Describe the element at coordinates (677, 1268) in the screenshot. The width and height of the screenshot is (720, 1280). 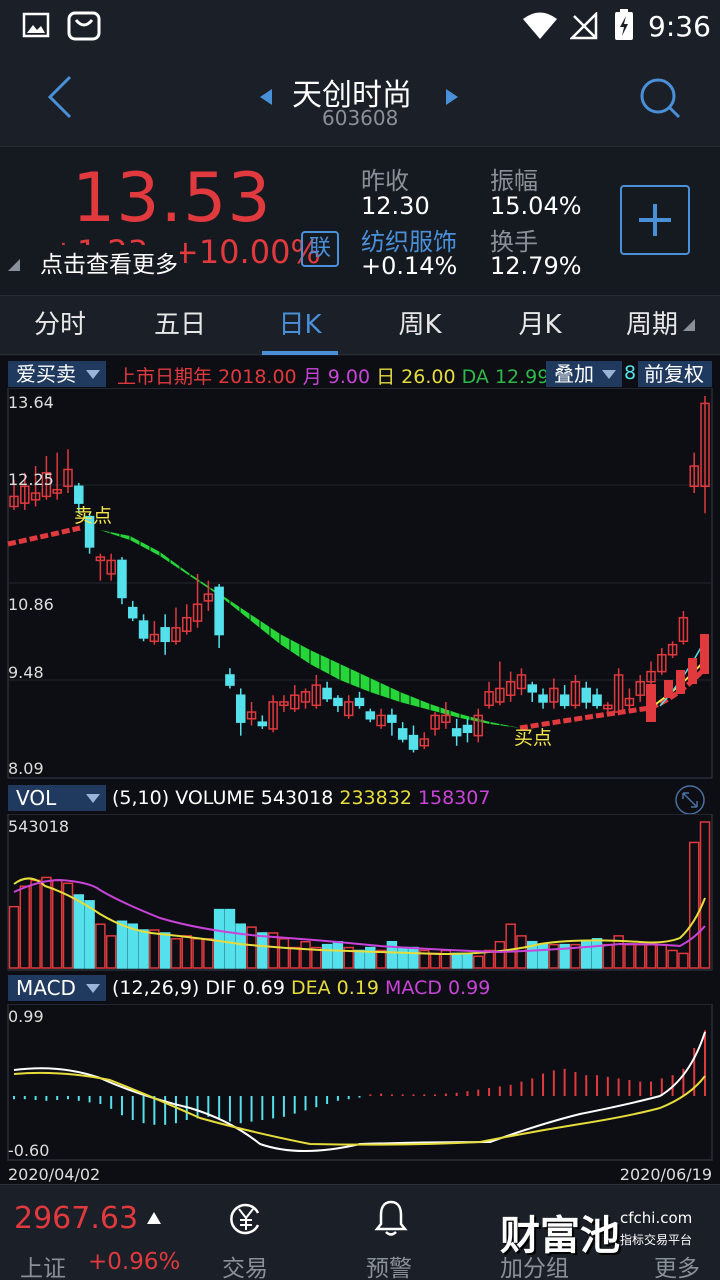
I see `more-label: 更多` at that location.